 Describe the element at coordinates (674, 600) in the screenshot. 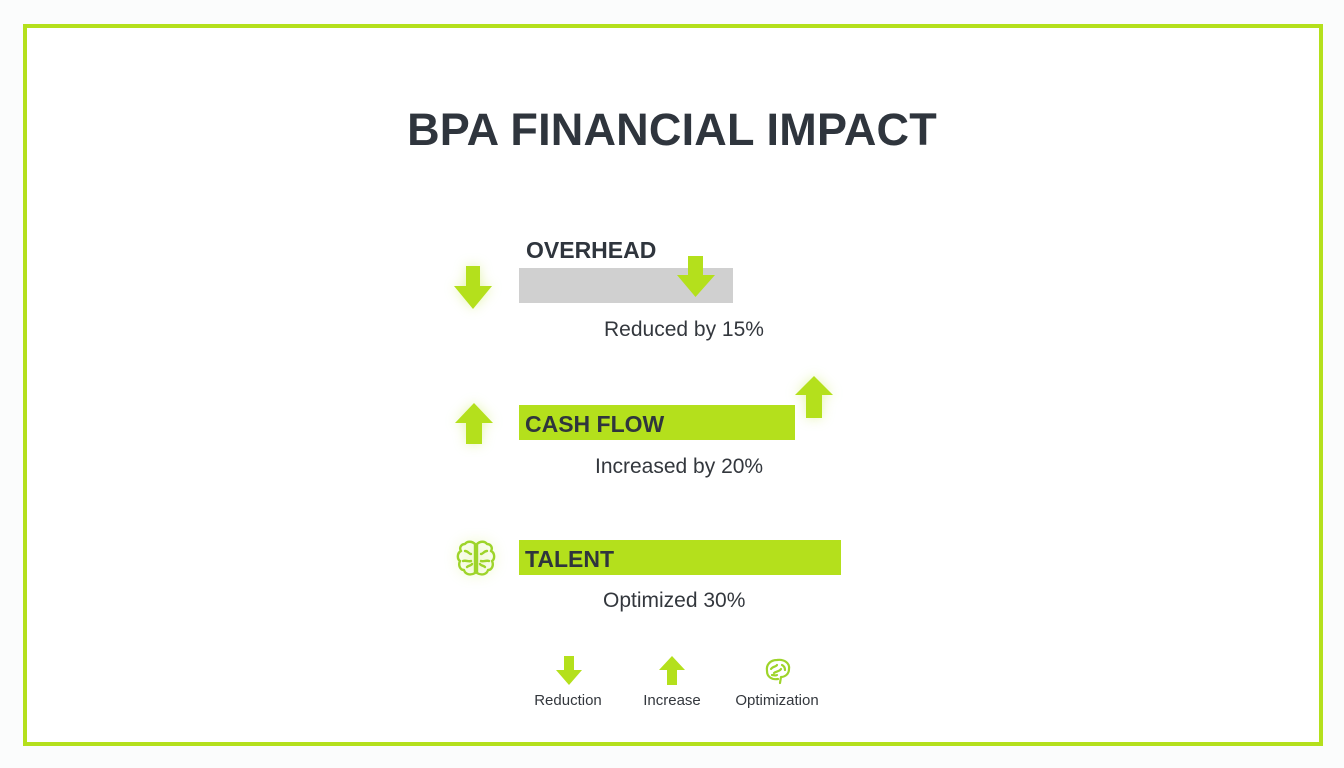

I see `metric-description: Optimized 30%` at that location.